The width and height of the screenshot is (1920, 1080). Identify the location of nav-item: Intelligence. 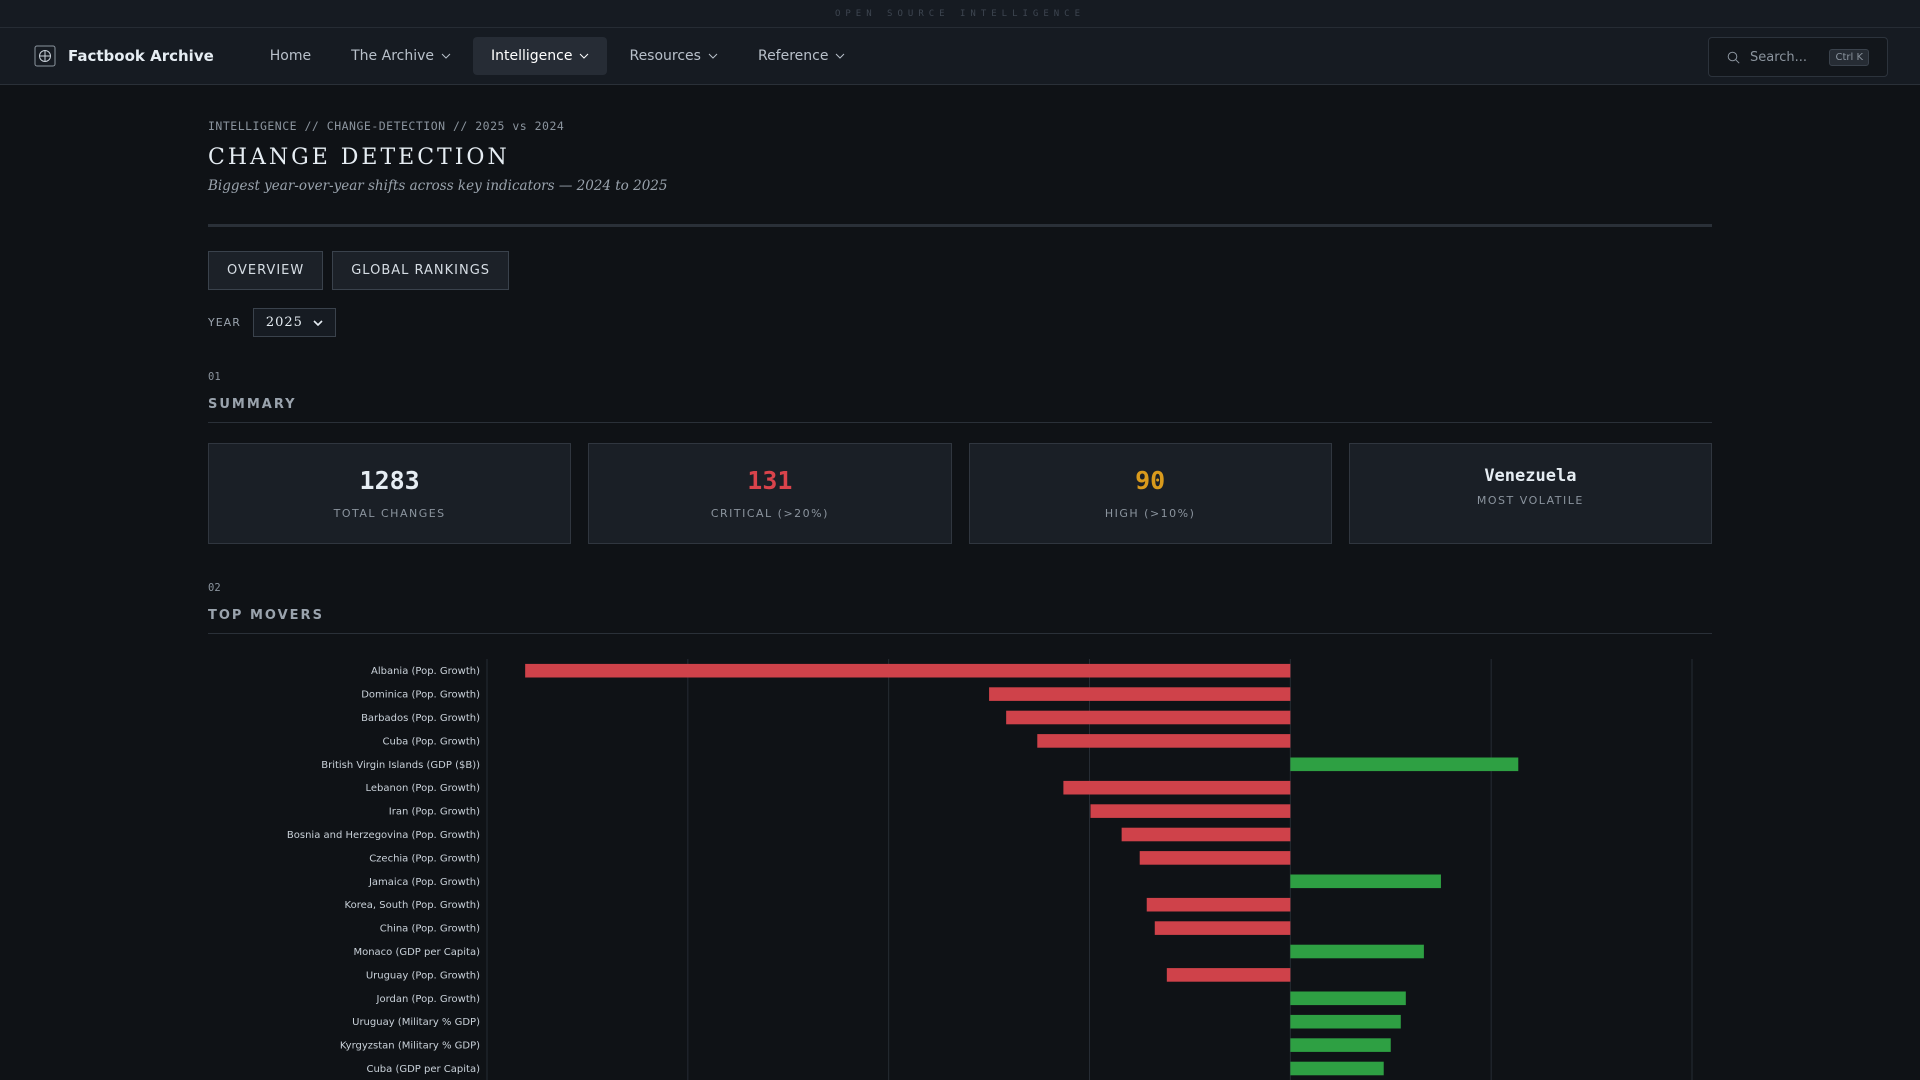
(540, 56).